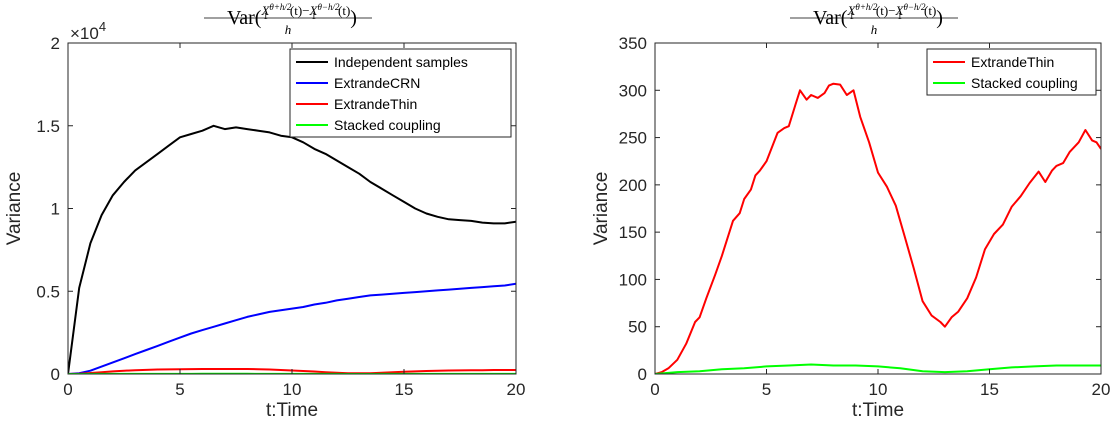 The width and height of the screenshot is (1118, 434). Describe the element at coordinates (633, 185) in the screenshot. I see `y-tick-label: 200` at that location.